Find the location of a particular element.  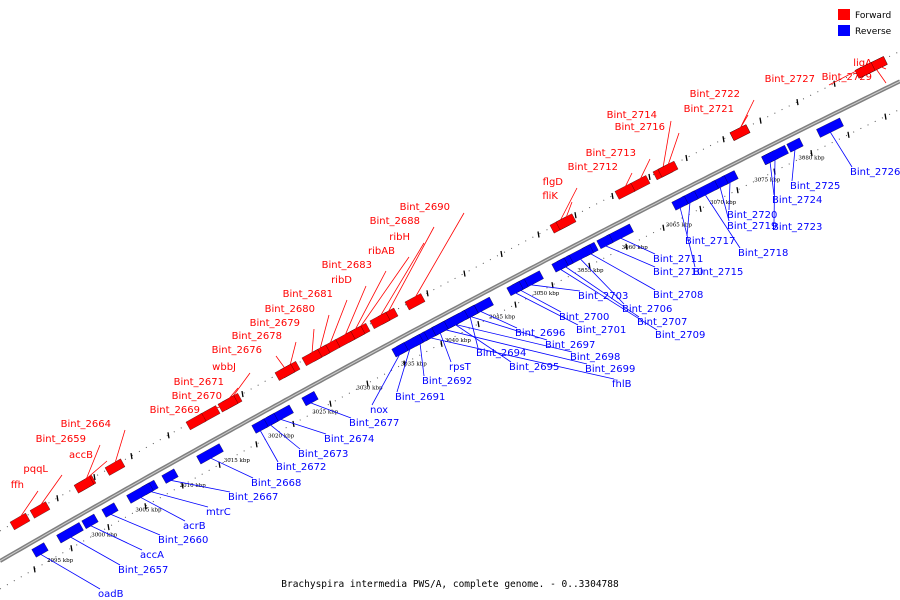

forward-gene-label: wbbJ is located at coordinates (224, 367).